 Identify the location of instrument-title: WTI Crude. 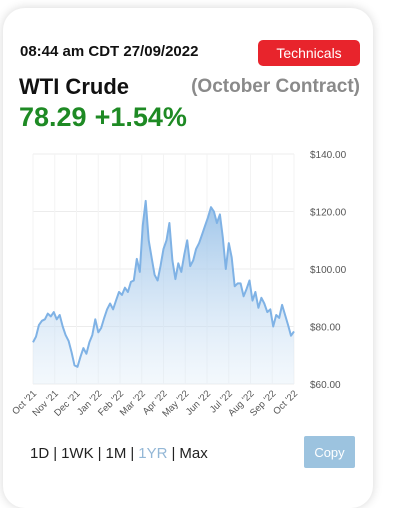
(74, 86).